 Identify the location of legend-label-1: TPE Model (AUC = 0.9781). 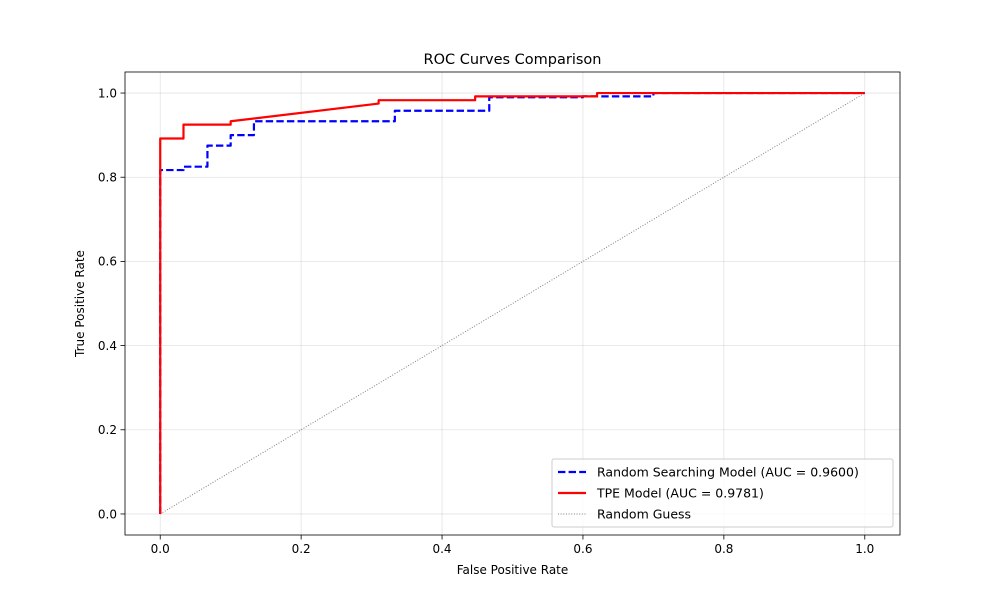
(680, 493).